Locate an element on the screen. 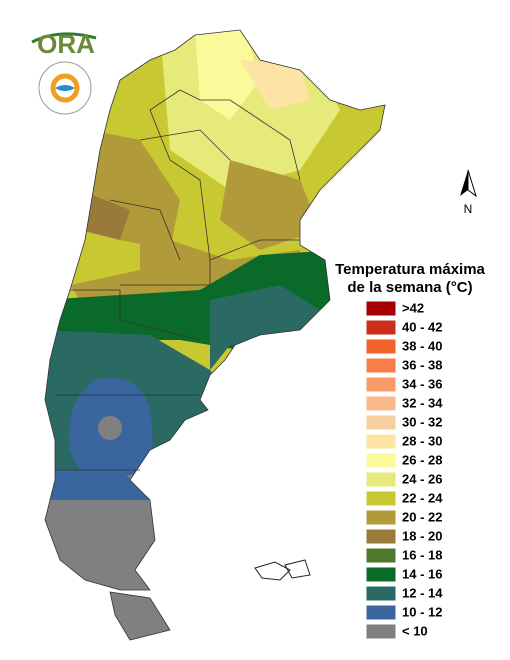 This screenshot has height=660, width=510. north-arrow: N is located at coordinates (468, 192).